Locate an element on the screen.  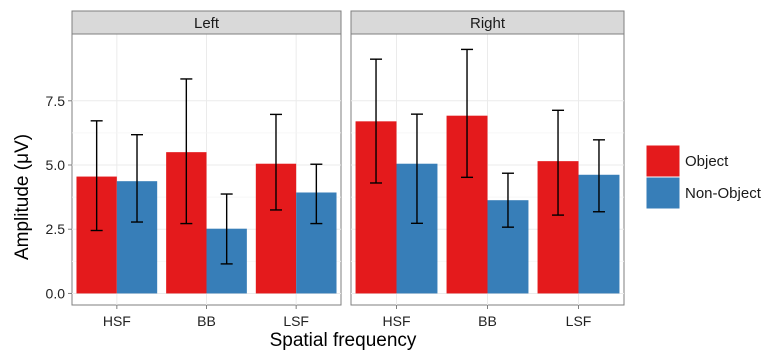
y-tick-label: 0.0 is located at coordinates (56, 293).